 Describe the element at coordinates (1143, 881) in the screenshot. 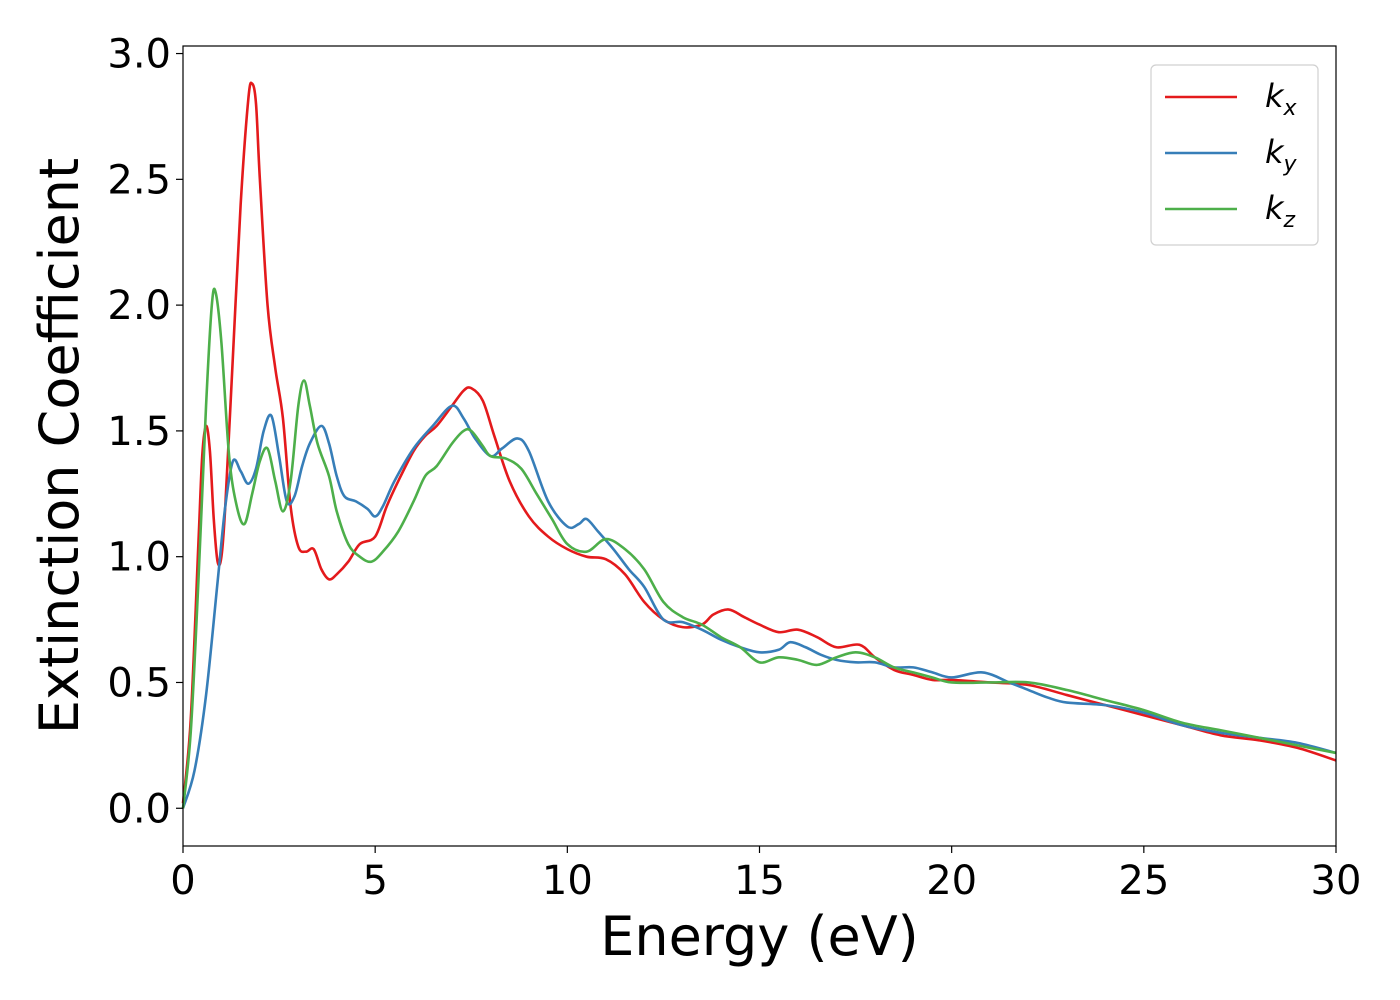

I see `x-tick-label: 25` at that location.